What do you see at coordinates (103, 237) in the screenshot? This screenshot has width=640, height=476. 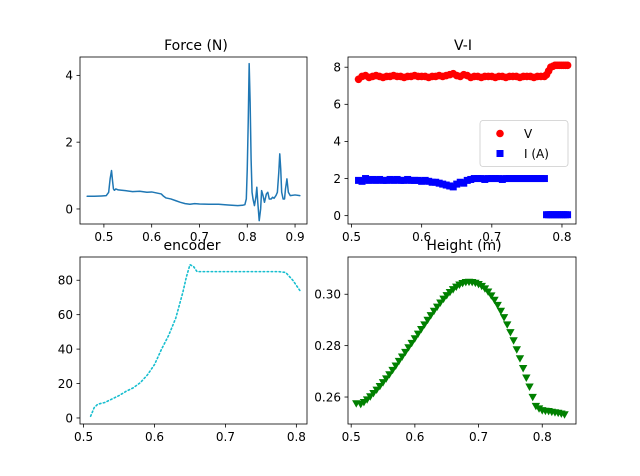 I see `force-x-tick-label: 0.5` at bounding box center [103, 237].